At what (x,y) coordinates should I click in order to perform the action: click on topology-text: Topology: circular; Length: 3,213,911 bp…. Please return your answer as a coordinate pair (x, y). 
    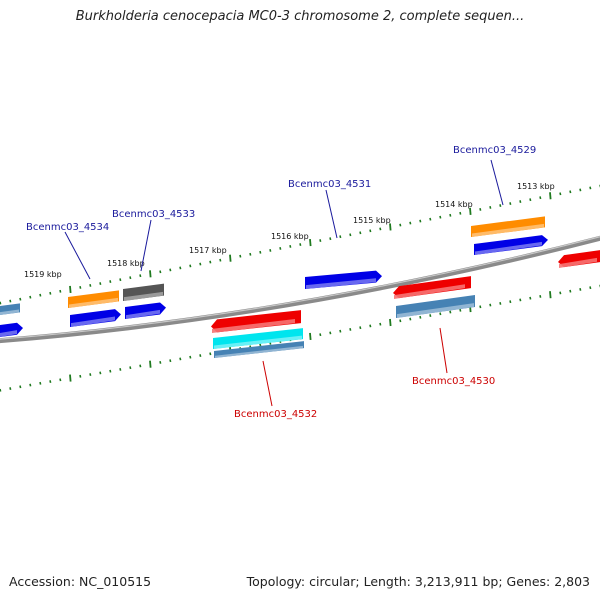
    Looking at the image, I should click on (418, 581).